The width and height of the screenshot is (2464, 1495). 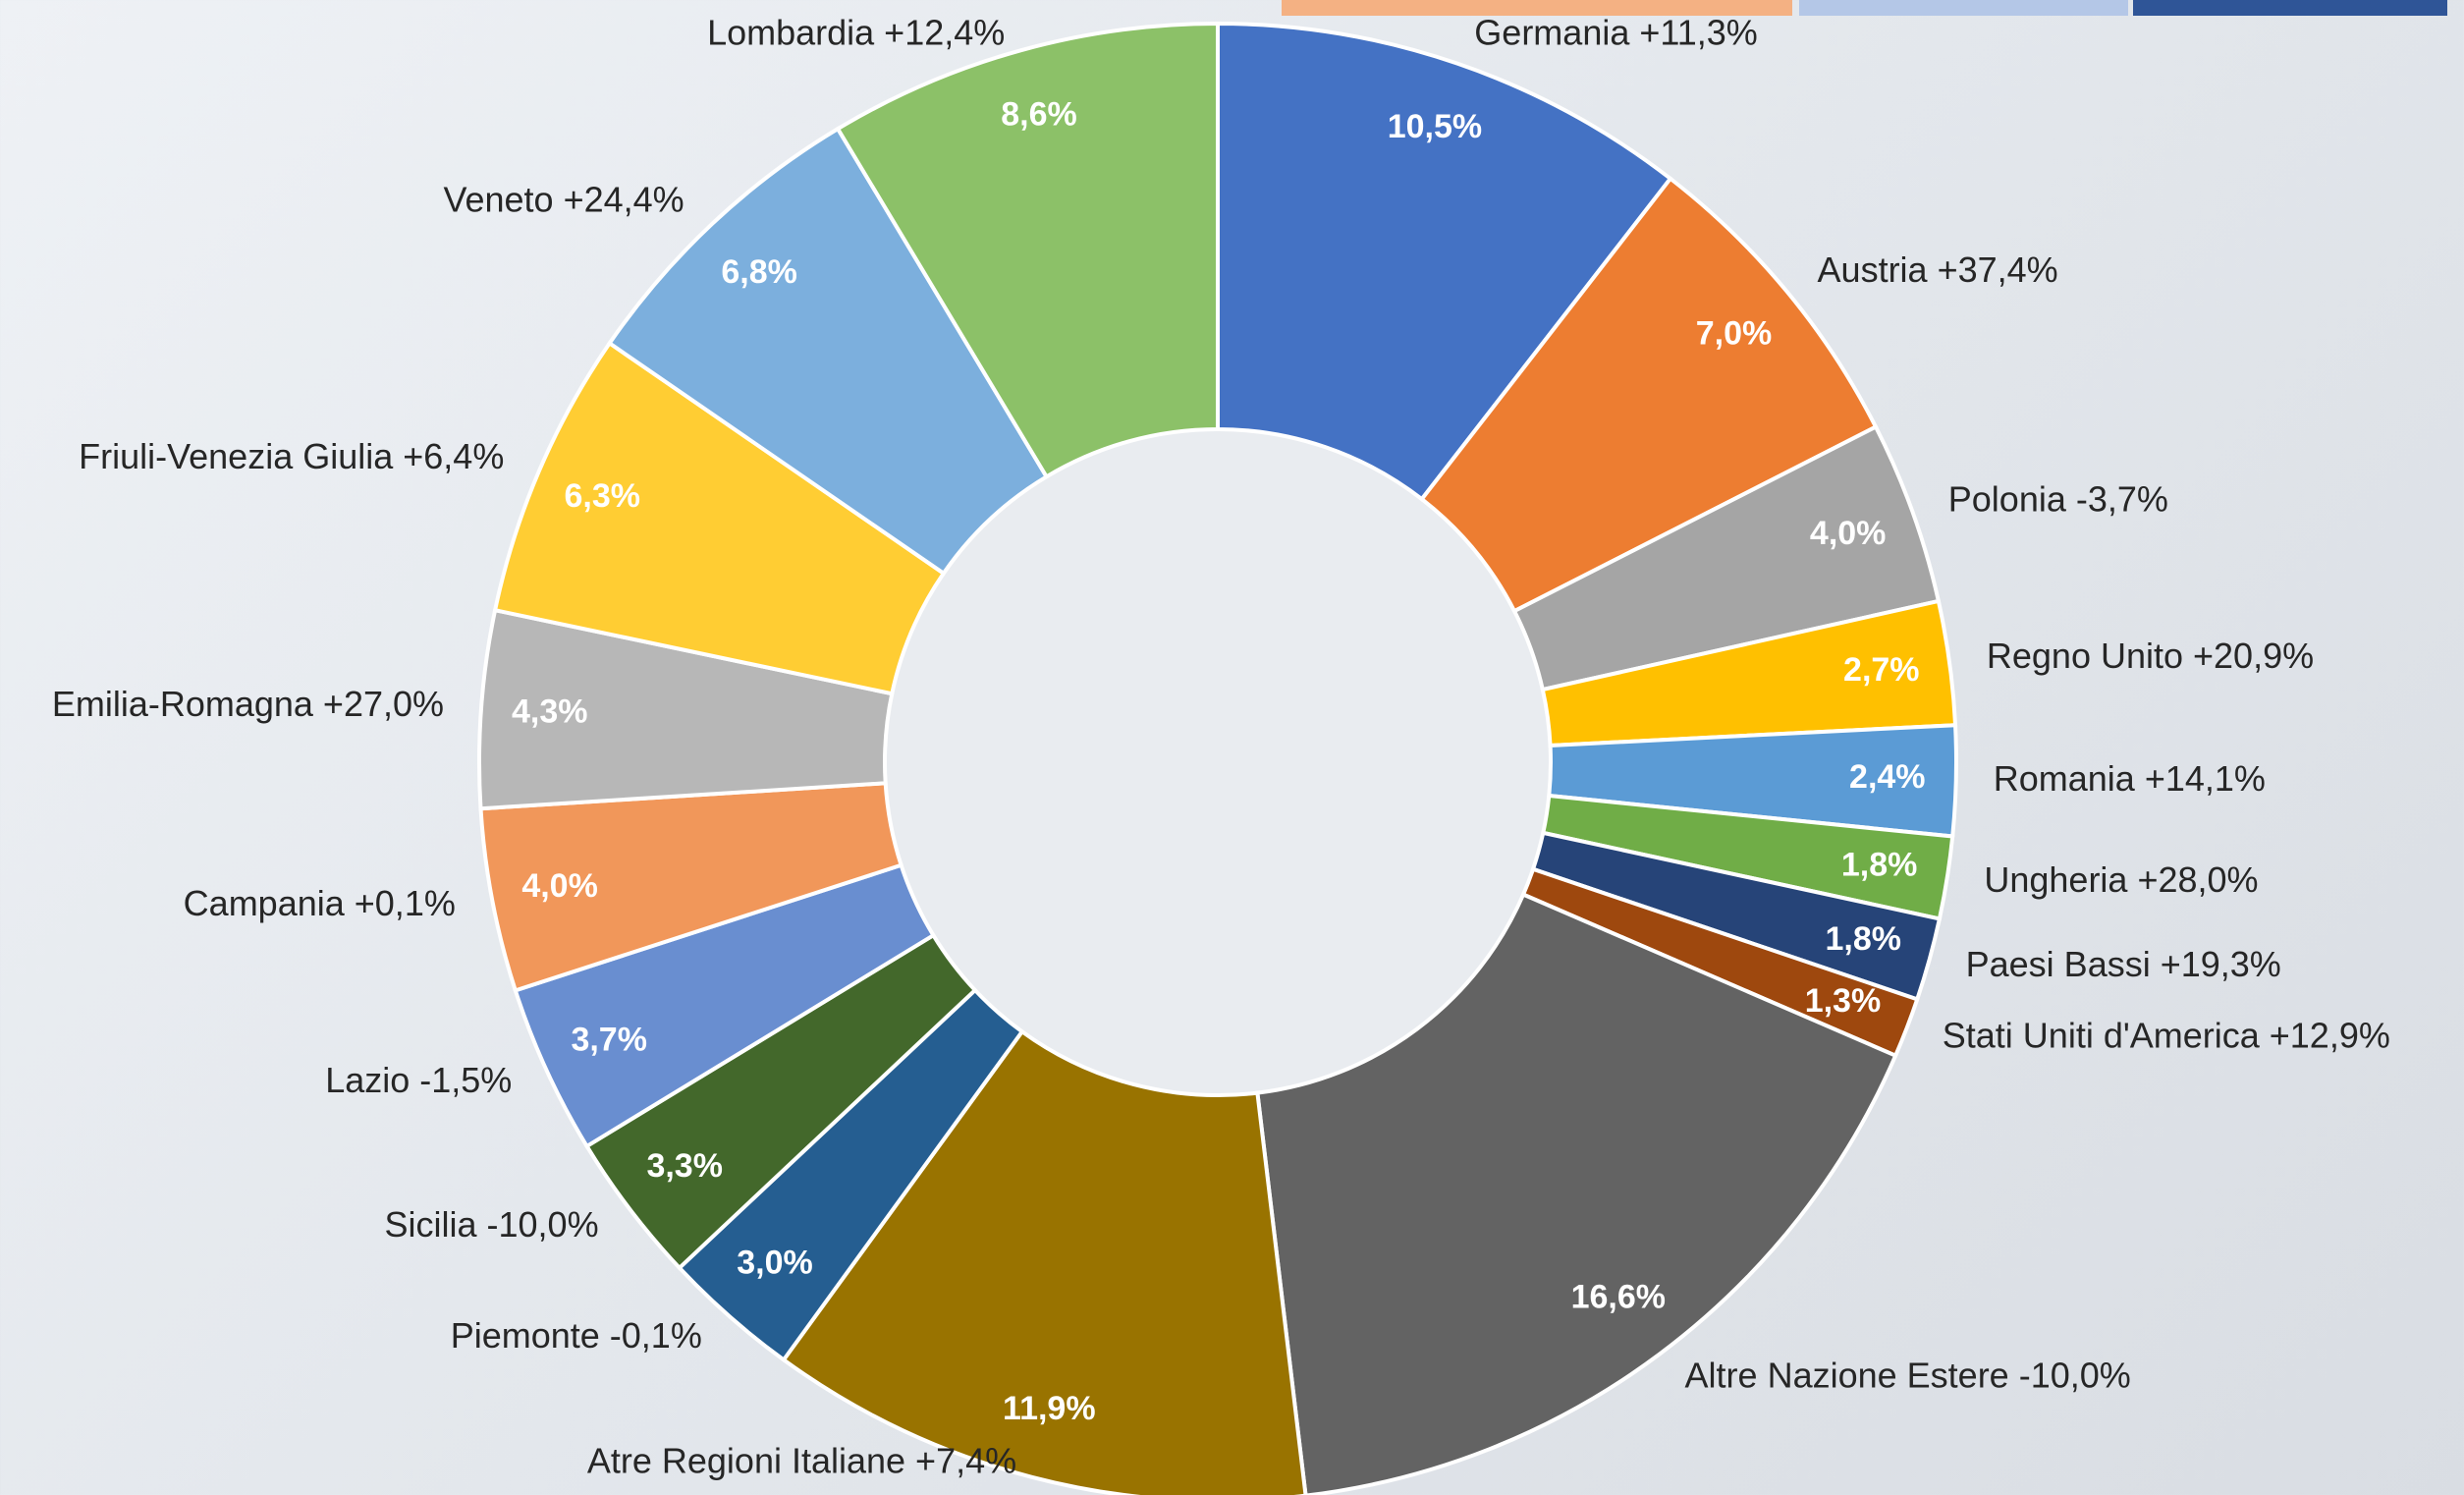 I want to click on category-label: Sicilia -10,0%, so click(x=492, y=1224).